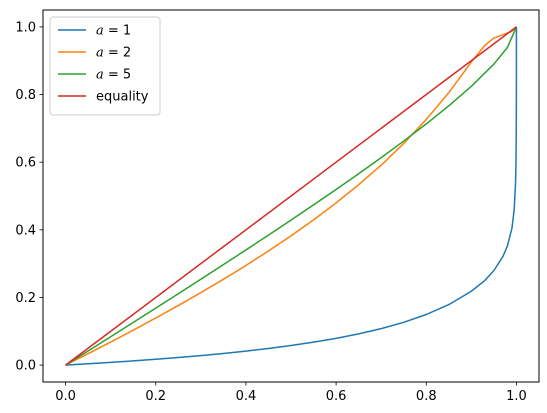 The image size is (547, 413). I want to click on legend-label-0: a = 1, so click(113, 31).